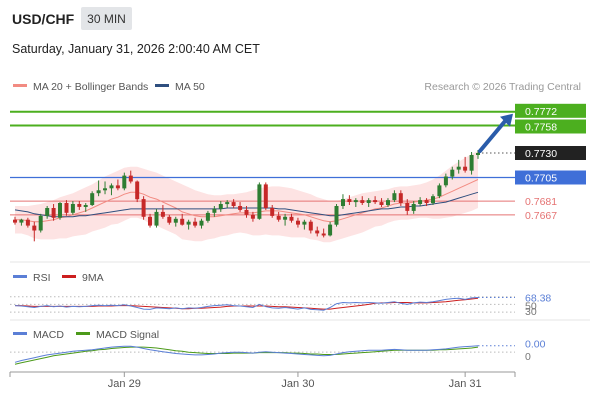  I want to click on legend-label-macd: MACD, so click(48, 335).